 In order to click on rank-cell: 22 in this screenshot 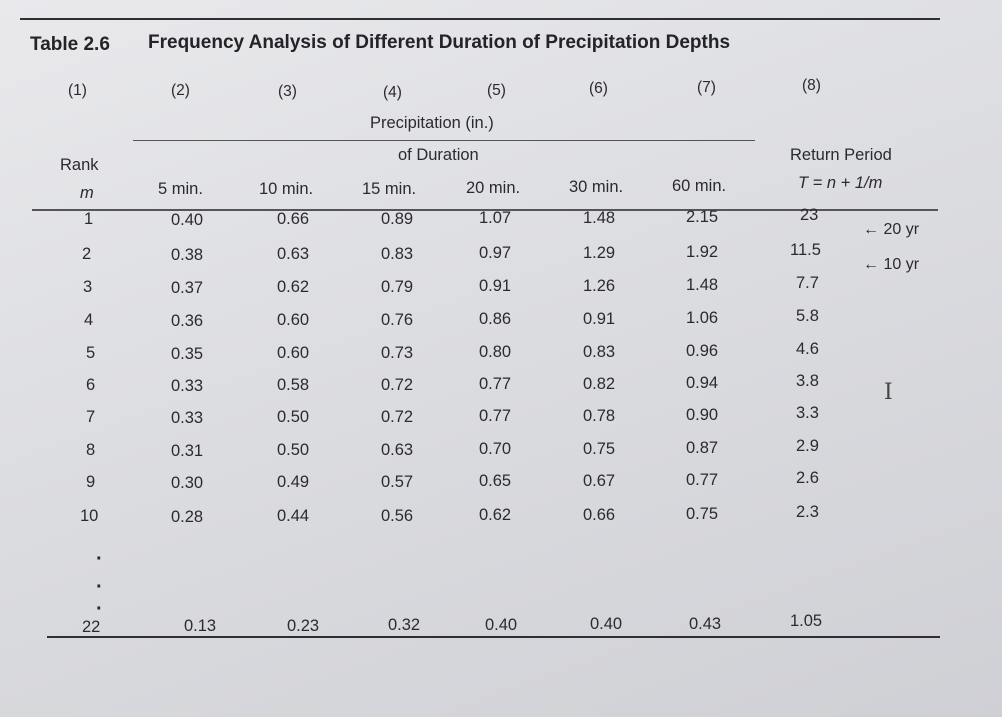, I will do `click(91, 627)`.